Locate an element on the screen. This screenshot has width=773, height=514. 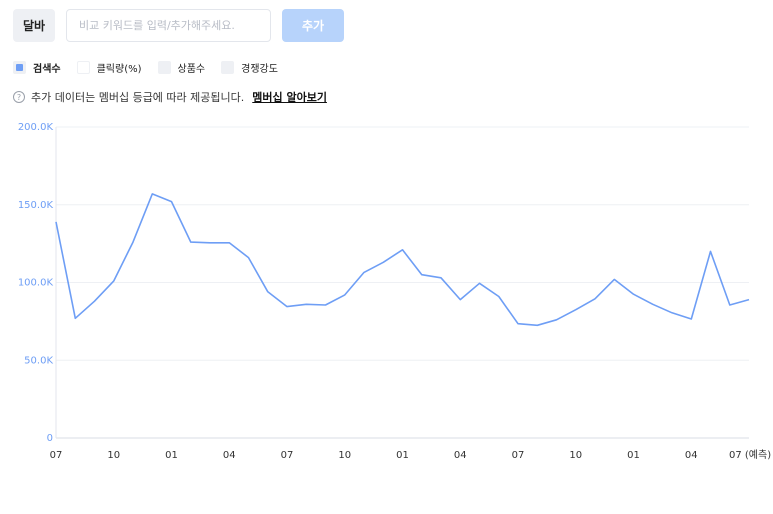
compare-keyword-input is located at coordinates (168, 25).